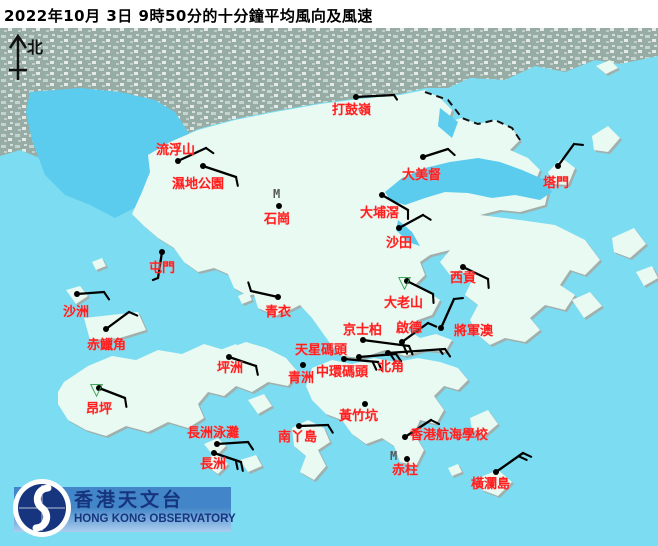  What do you see at coordinates (155, 519) in the screenshot?
I see `logo-english-name: HONG KONG OBSERVATORY` at bounding box center [155, 519].